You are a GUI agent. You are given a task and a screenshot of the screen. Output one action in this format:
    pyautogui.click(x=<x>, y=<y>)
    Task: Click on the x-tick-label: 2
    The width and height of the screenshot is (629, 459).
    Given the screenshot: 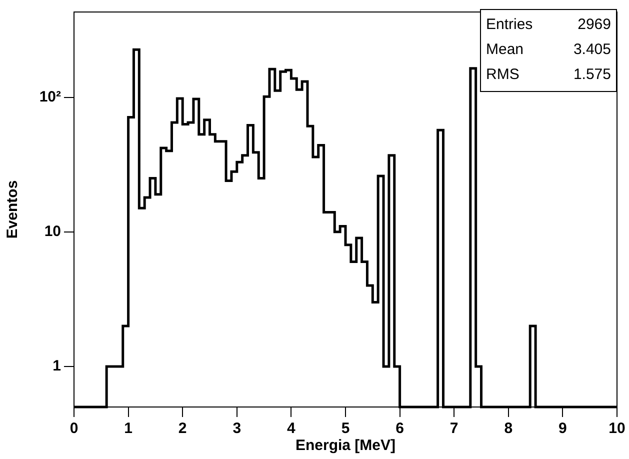 What is the action you would take?
    pyautogui.click(x=182, y=429)
    